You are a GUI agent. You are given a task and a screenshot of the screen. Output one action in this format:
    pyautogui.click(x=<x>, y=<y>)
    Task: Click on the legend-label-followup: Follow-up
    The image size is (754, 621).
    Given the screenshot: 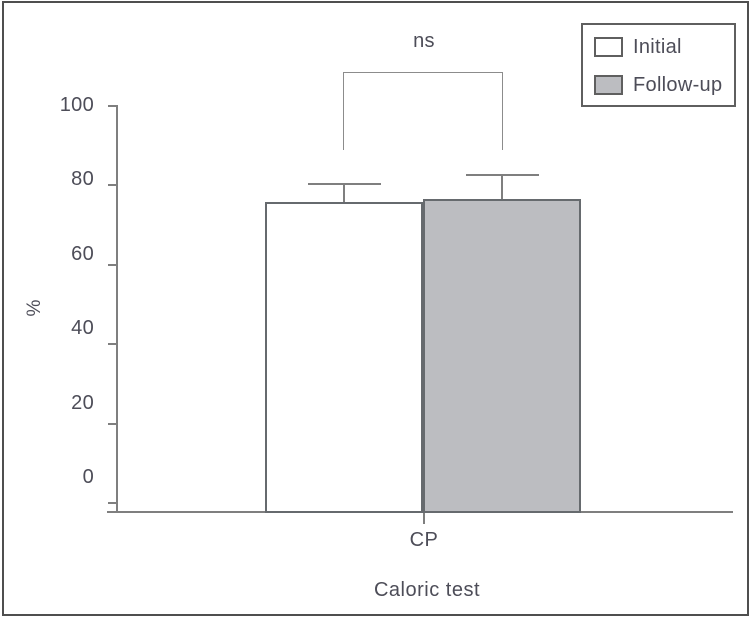 What is the action you would take?
    pyautogui.click(x=678, y=85)
    